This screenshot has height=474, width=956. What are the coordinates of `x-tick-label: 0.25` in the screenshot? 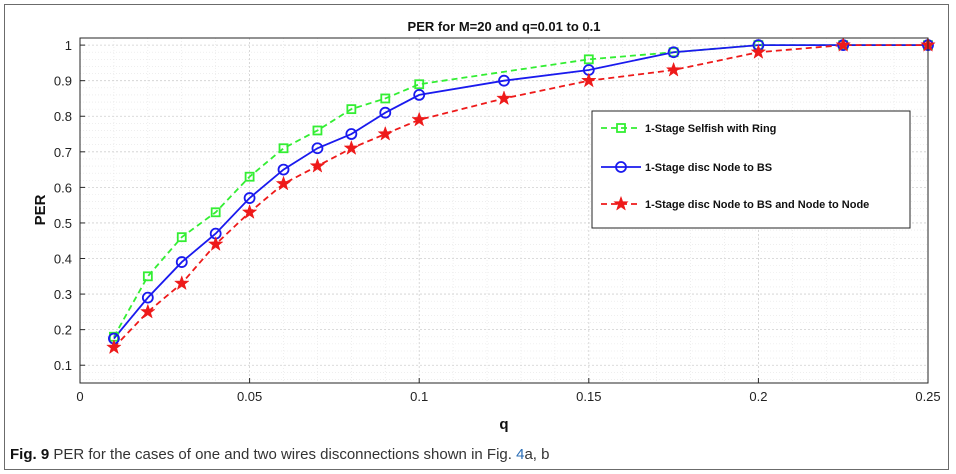 It's located at (927, 396).